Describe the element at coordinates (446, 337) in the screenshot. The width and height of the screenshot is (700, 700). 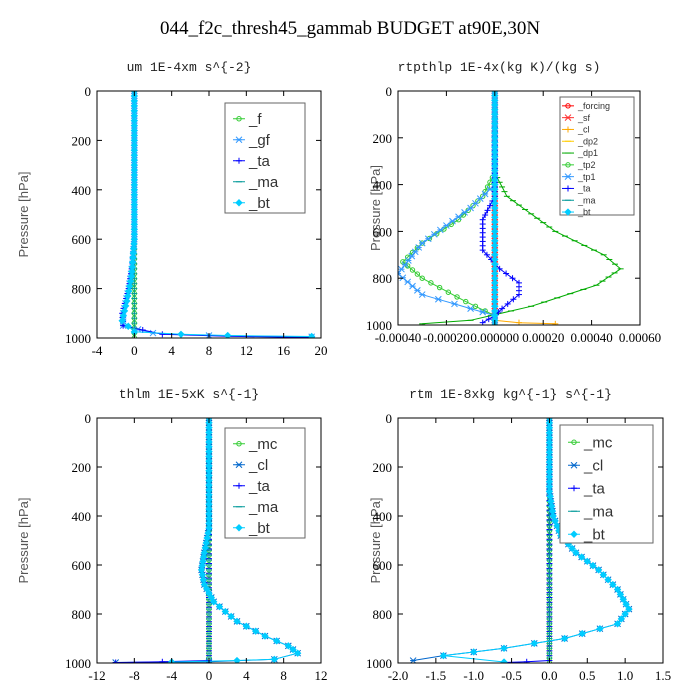
I see `x-tick-label: -0.00020` at that location.